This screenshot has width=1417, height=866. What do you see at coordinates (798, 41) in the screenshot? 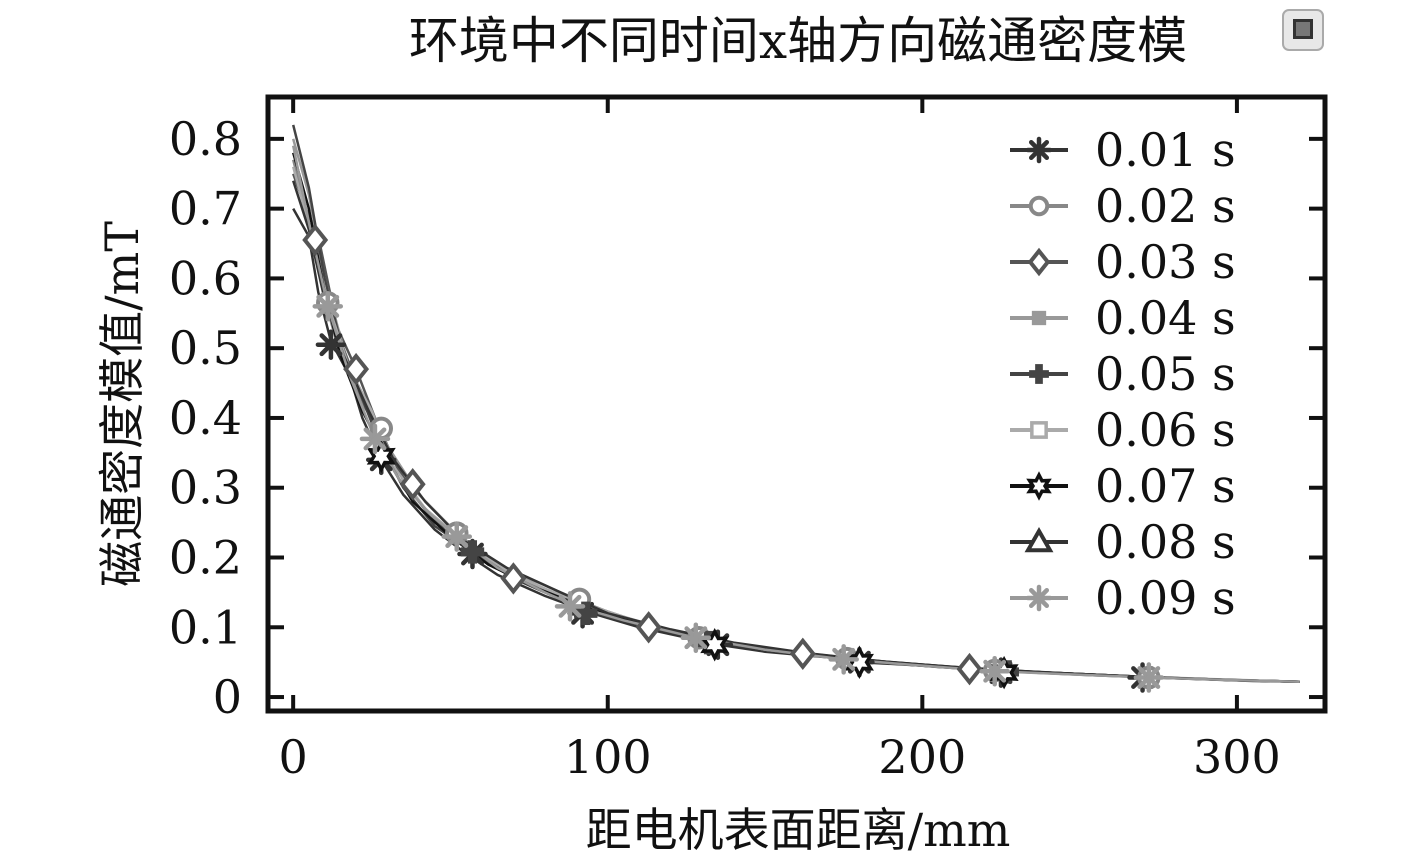
I see `chart-title: 环境中不同时间x轴方向磁通密度模` at bounding box center [798, 41].